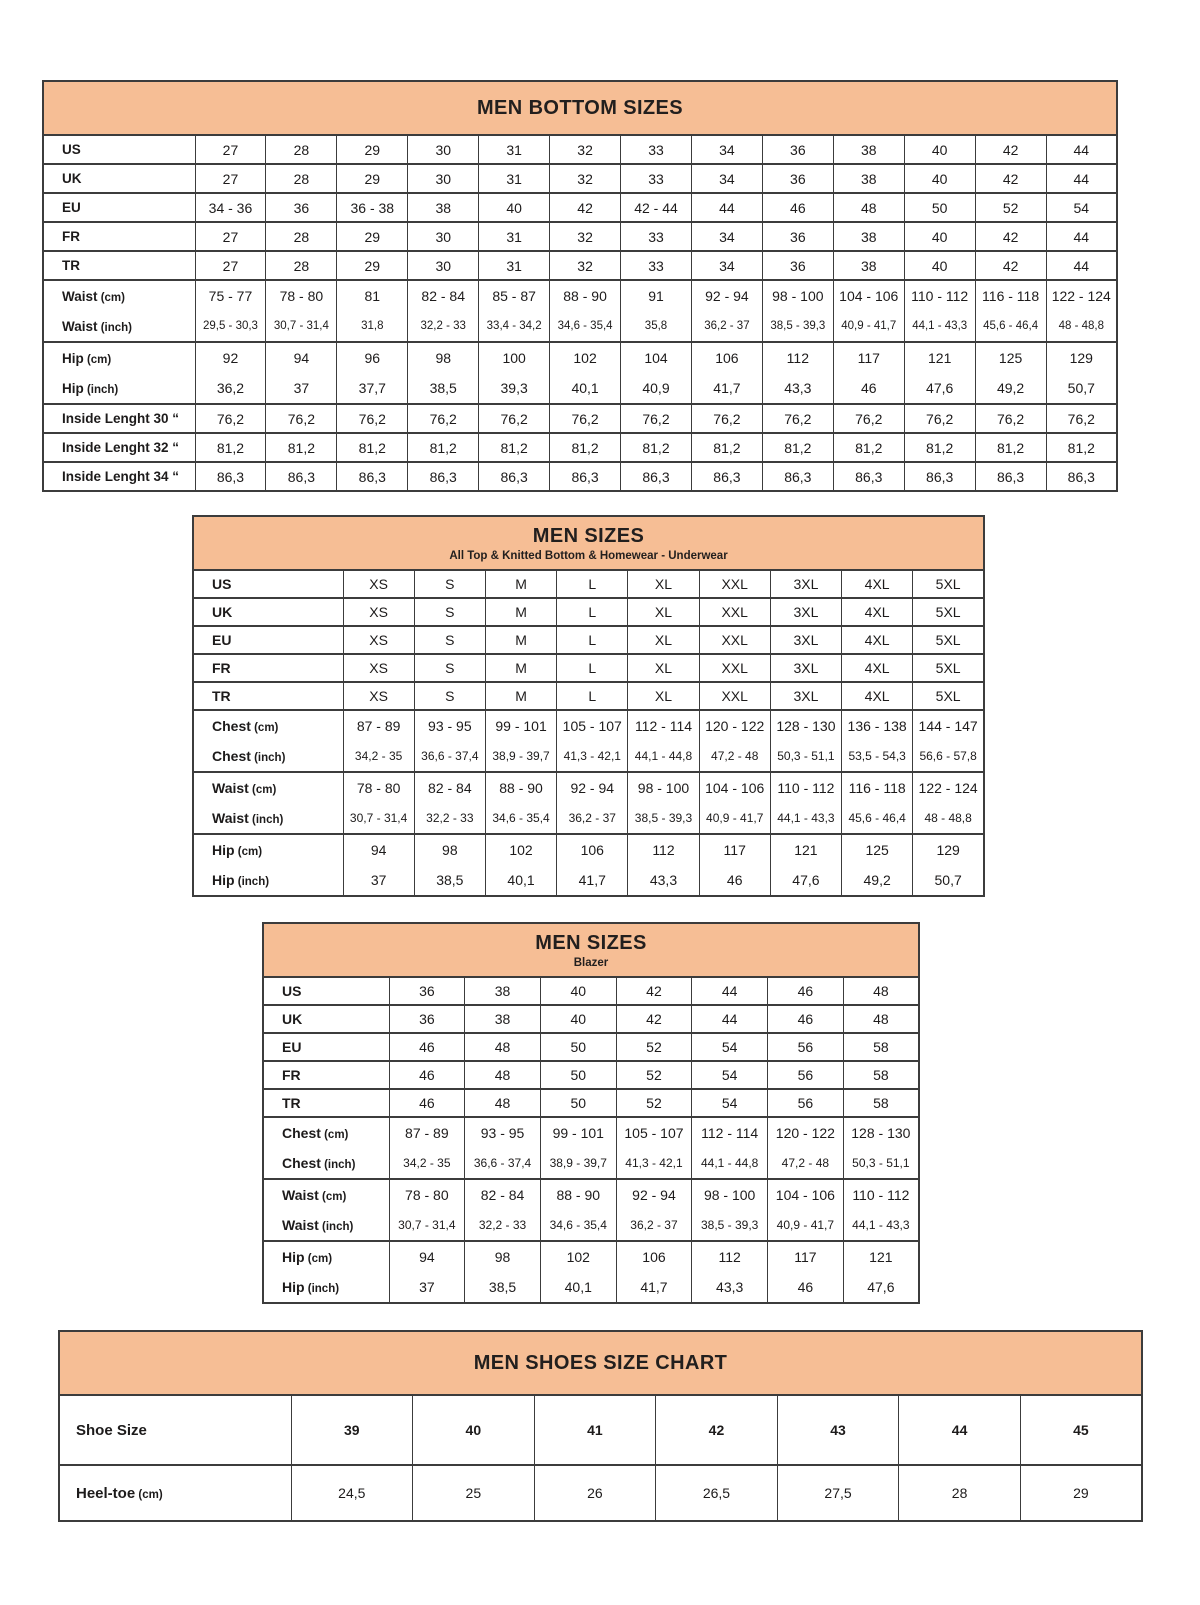 The height and width of the screenshot is (1605, 1200). Describe the element at coordinates (591, 950) in the screenshot. I see `table-title-band: MEN SIZES Blazer` at that location.